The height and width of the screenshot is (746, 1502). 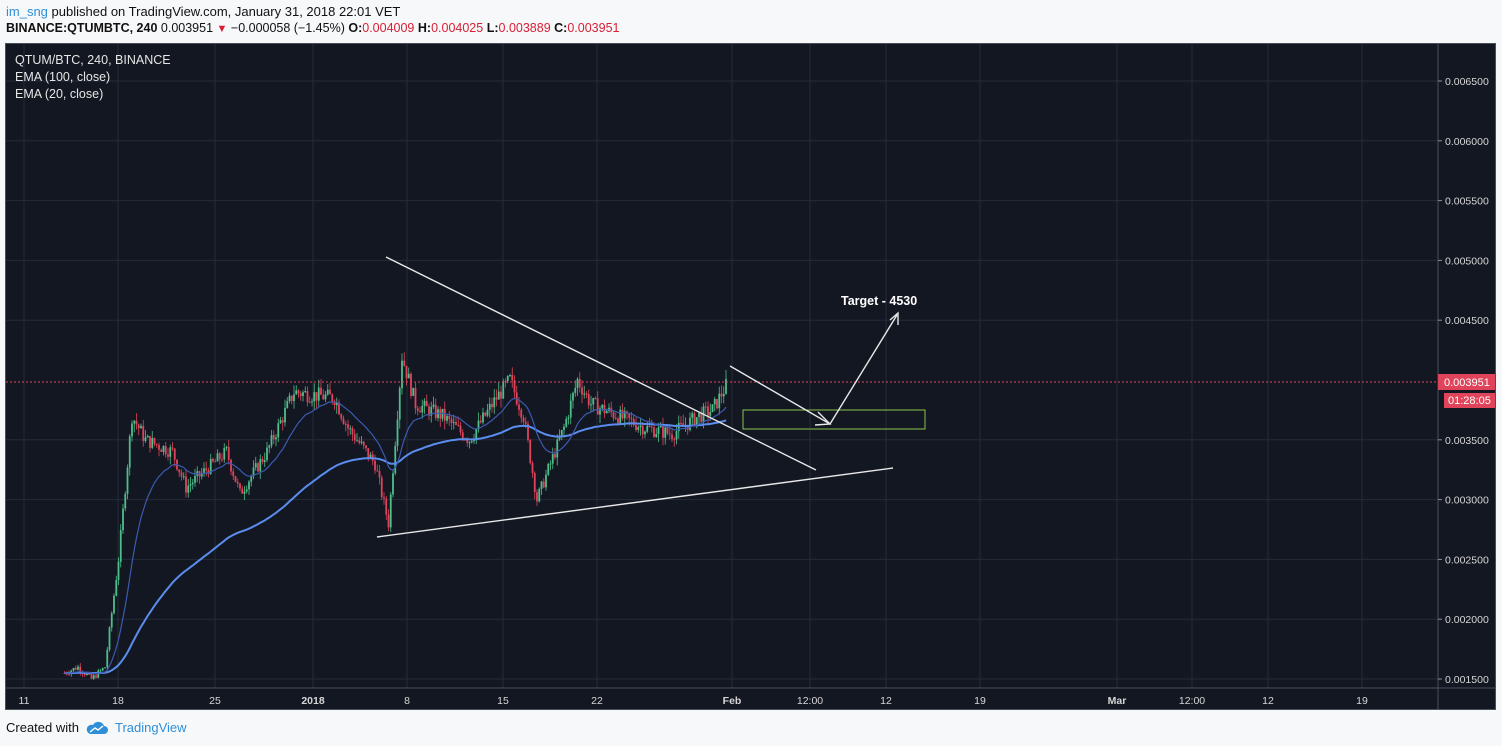 What do you see at coordinates (27, 11) in the screenshot?
I see `author-link: im_sng` at bounding box center [27, 11].